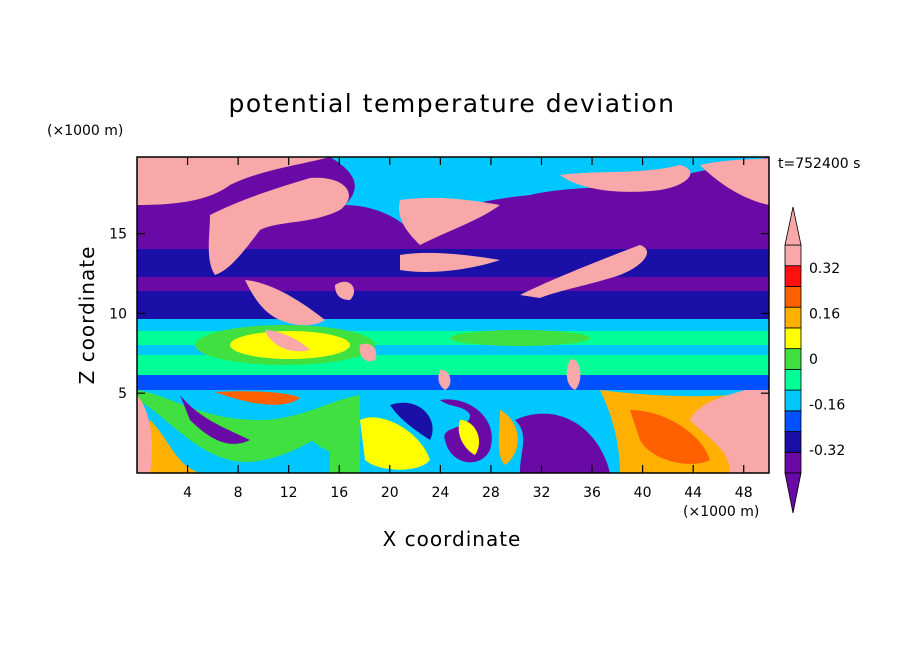  What do you see at coordinates (452, 539) in the screenshot?
I see `x-axis-label: X coordinate` at bounding box center [452, 539].